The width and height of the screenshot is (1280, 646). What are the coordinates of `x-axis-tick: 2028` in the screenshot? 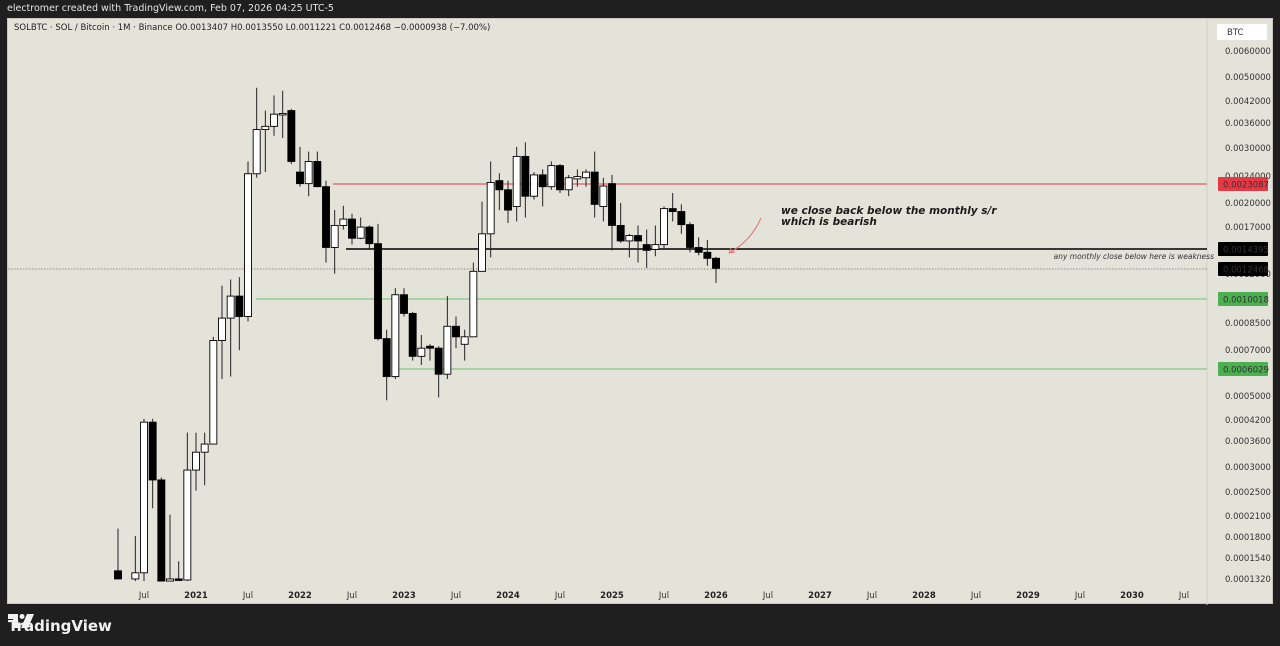 It's located at (924, 596).